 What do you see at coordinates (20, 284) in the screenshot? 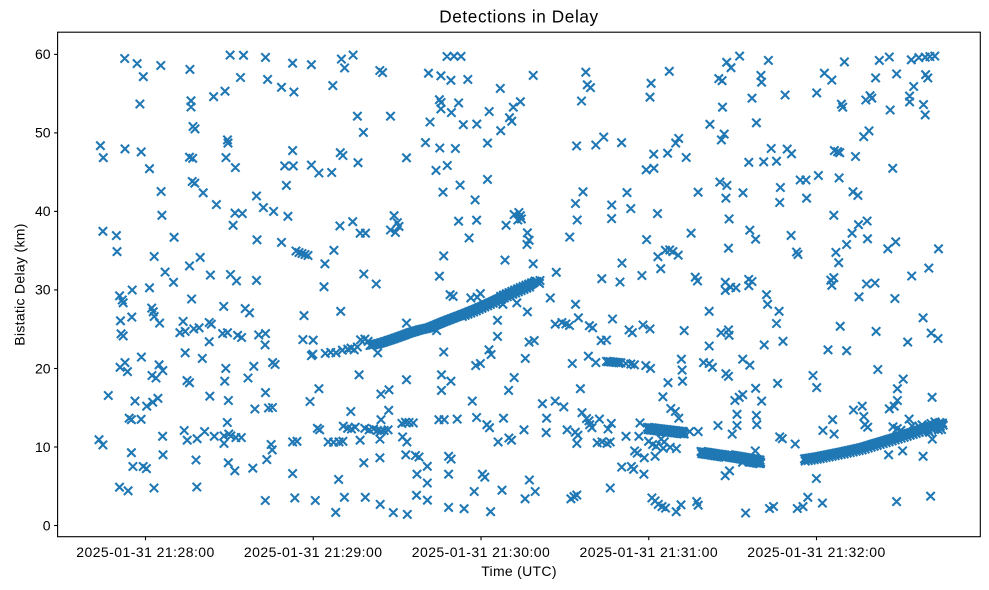
I see `svg-text: Bistatic Delay (km)` at bounding box center [20, 284].